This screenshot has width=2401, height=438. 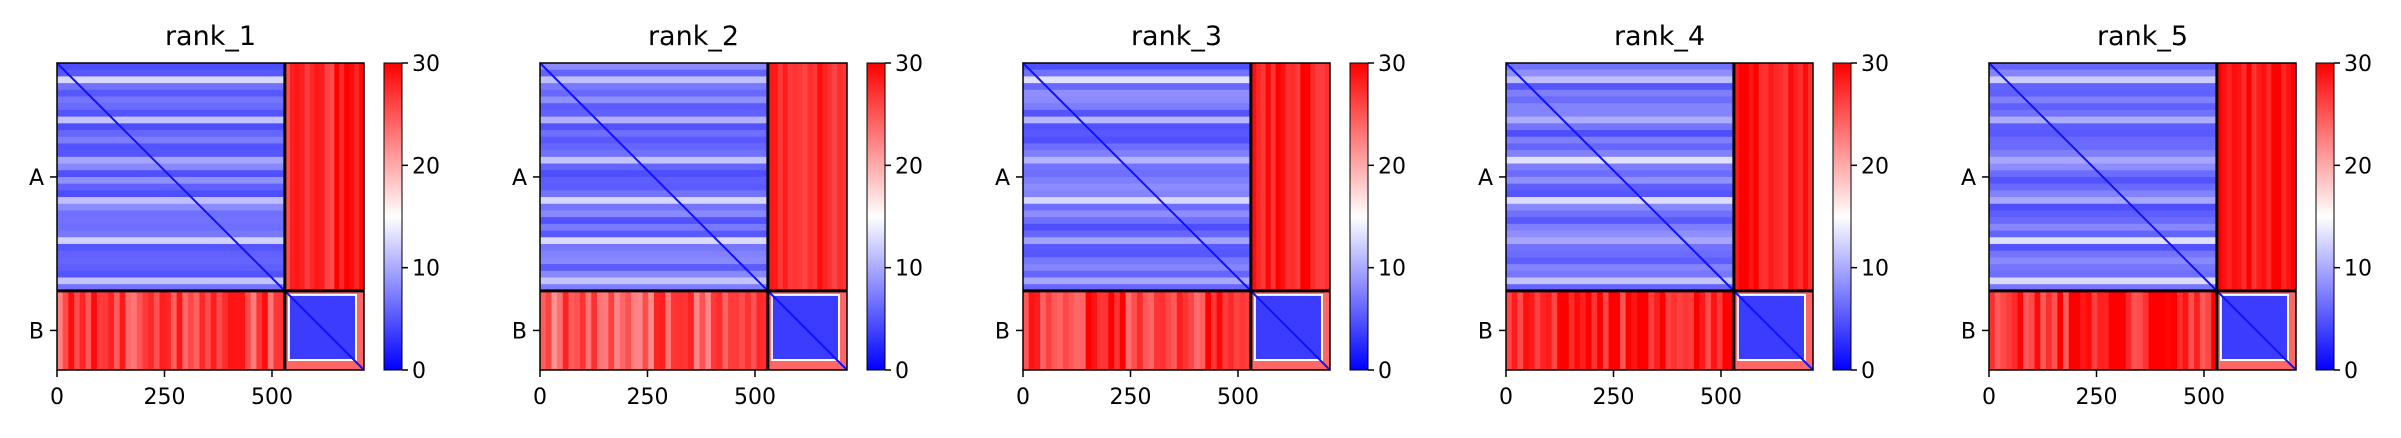 I want to click on axes-frame, so click(x=210, y=216).